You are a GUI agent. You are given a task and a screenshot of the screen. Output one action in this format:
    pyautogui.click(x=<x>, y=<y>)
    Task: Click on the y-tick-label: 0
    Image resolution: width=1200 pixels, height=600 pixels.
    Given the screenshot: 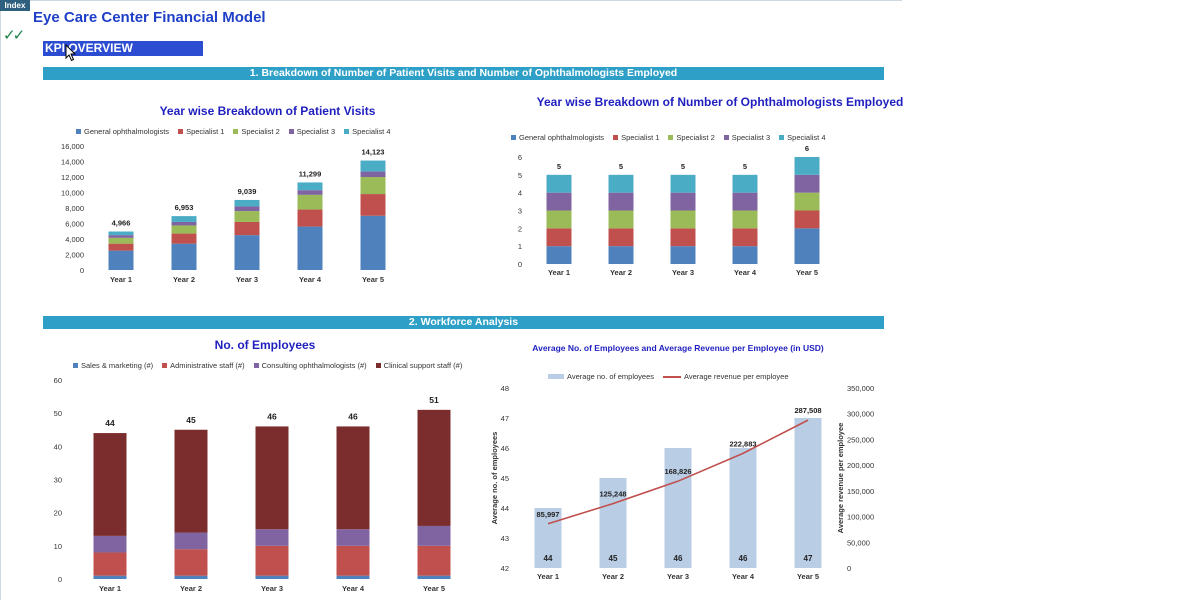 What is the action you would take?
    pyautogui.click(x=60, y=579)
    